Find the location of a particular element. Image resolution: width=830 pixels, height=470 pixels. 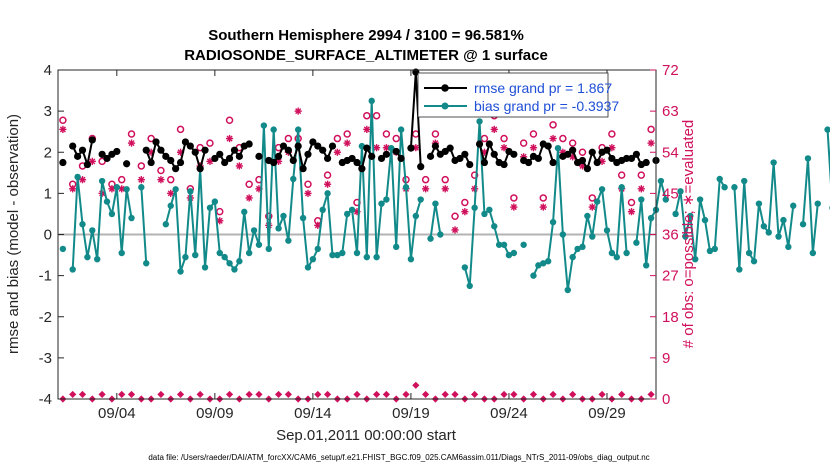

x-tick-label: 09/04 is located at coordinates (117, 413).